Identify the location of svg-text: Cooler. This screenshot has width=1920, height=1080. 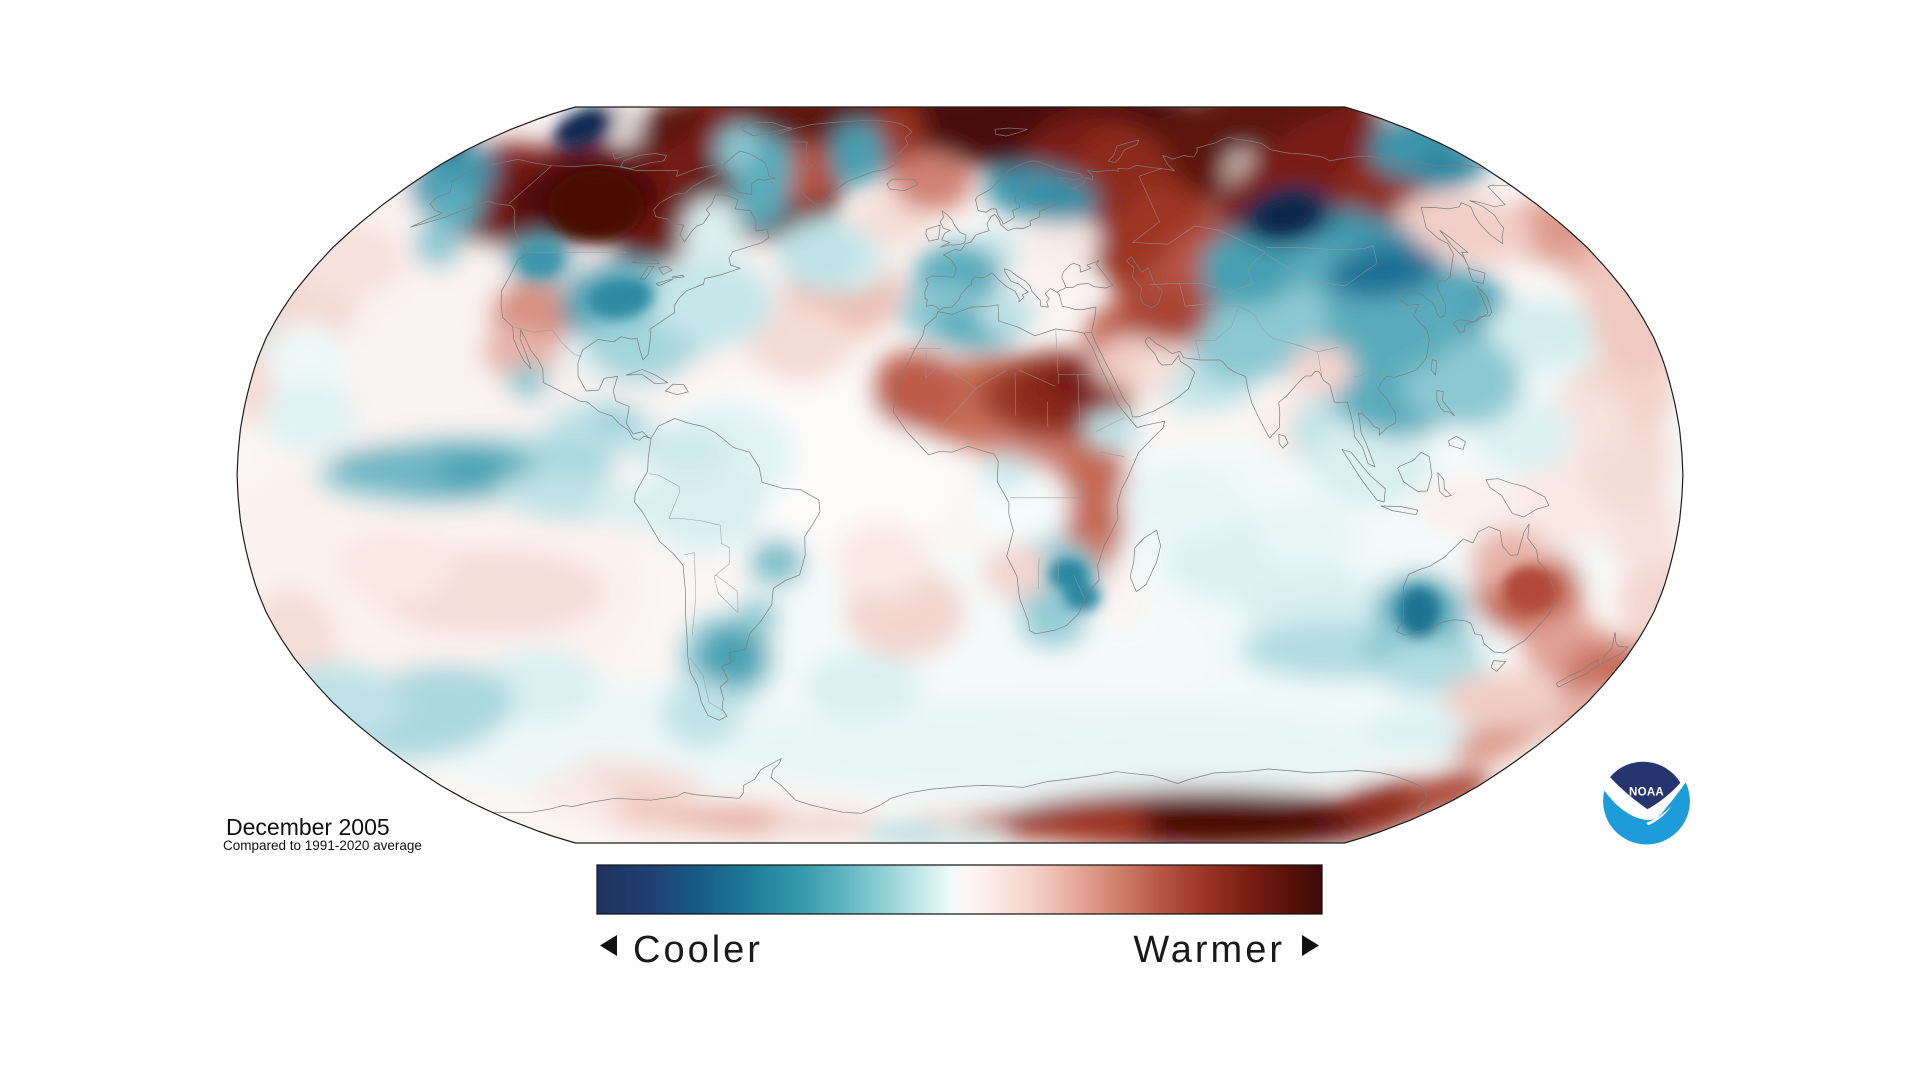
(698, 950).